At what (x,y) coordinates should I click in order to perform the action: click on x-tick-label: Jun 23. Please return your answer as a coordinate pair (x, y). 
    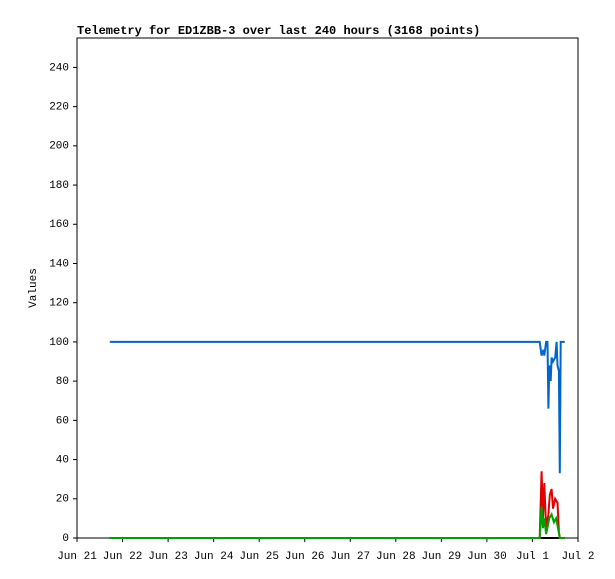
    Looking at the image, I should click on (168, 557).